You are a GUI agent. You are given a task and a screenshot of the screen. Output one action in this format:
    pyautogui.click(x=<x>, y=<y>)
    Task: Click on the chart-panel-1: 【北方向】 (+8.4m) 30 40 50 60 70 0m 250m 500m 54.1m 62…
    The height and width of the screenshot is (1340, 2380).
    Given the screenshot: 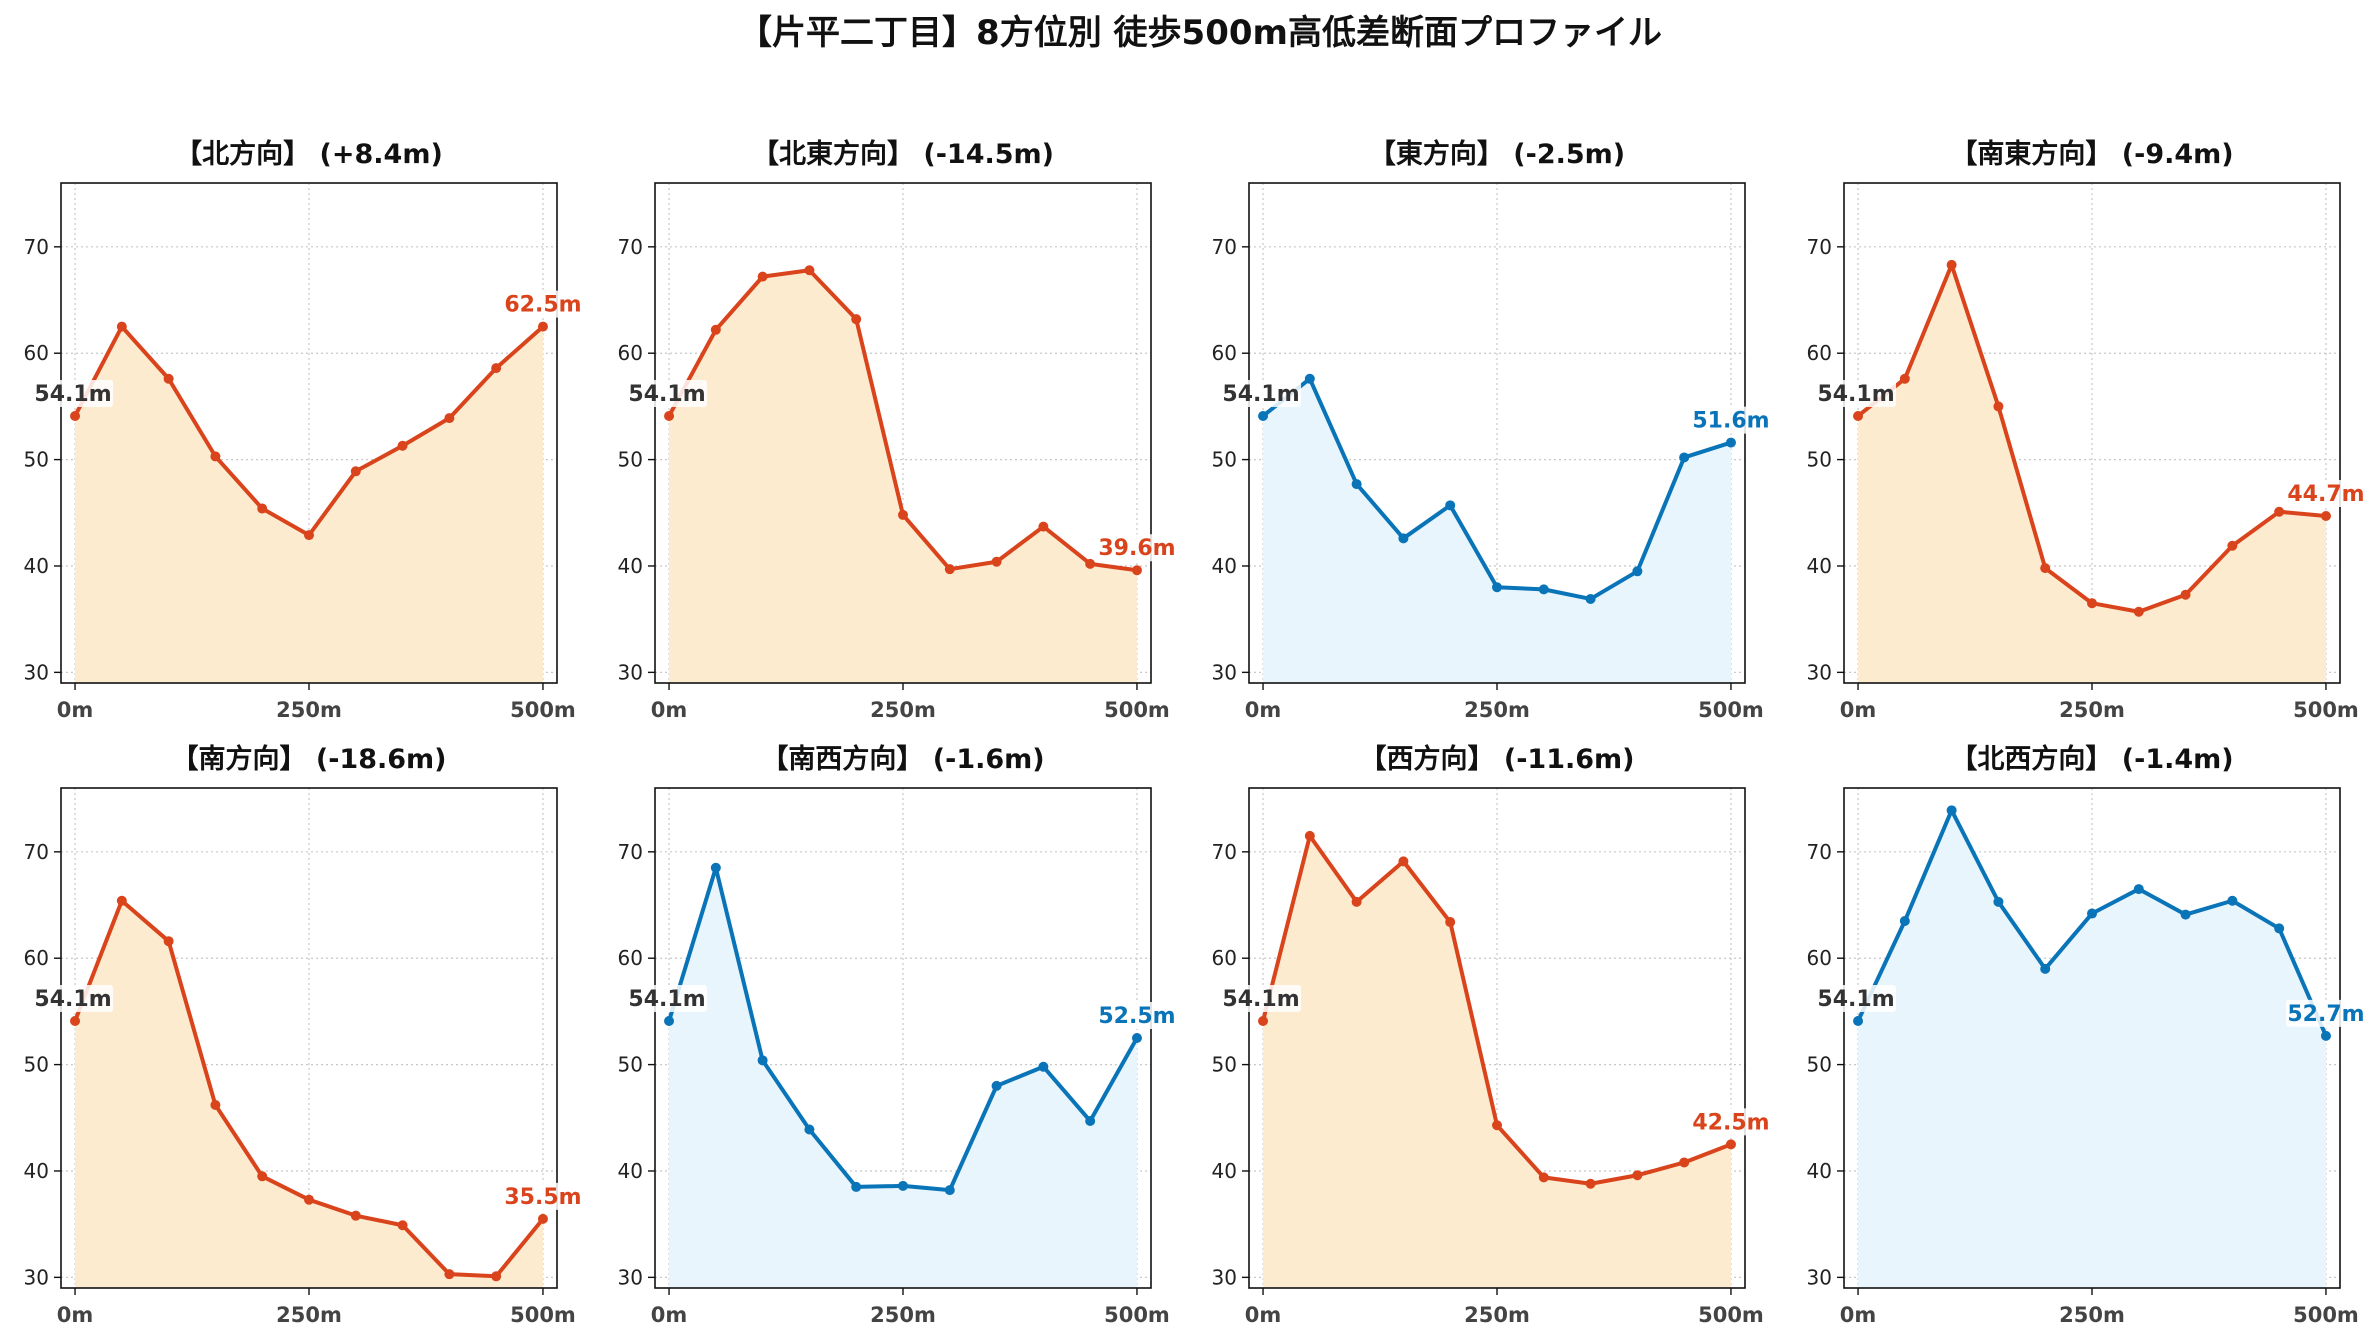 What is the action you would take?
    pyautogui.click(x=303, y=430)
    